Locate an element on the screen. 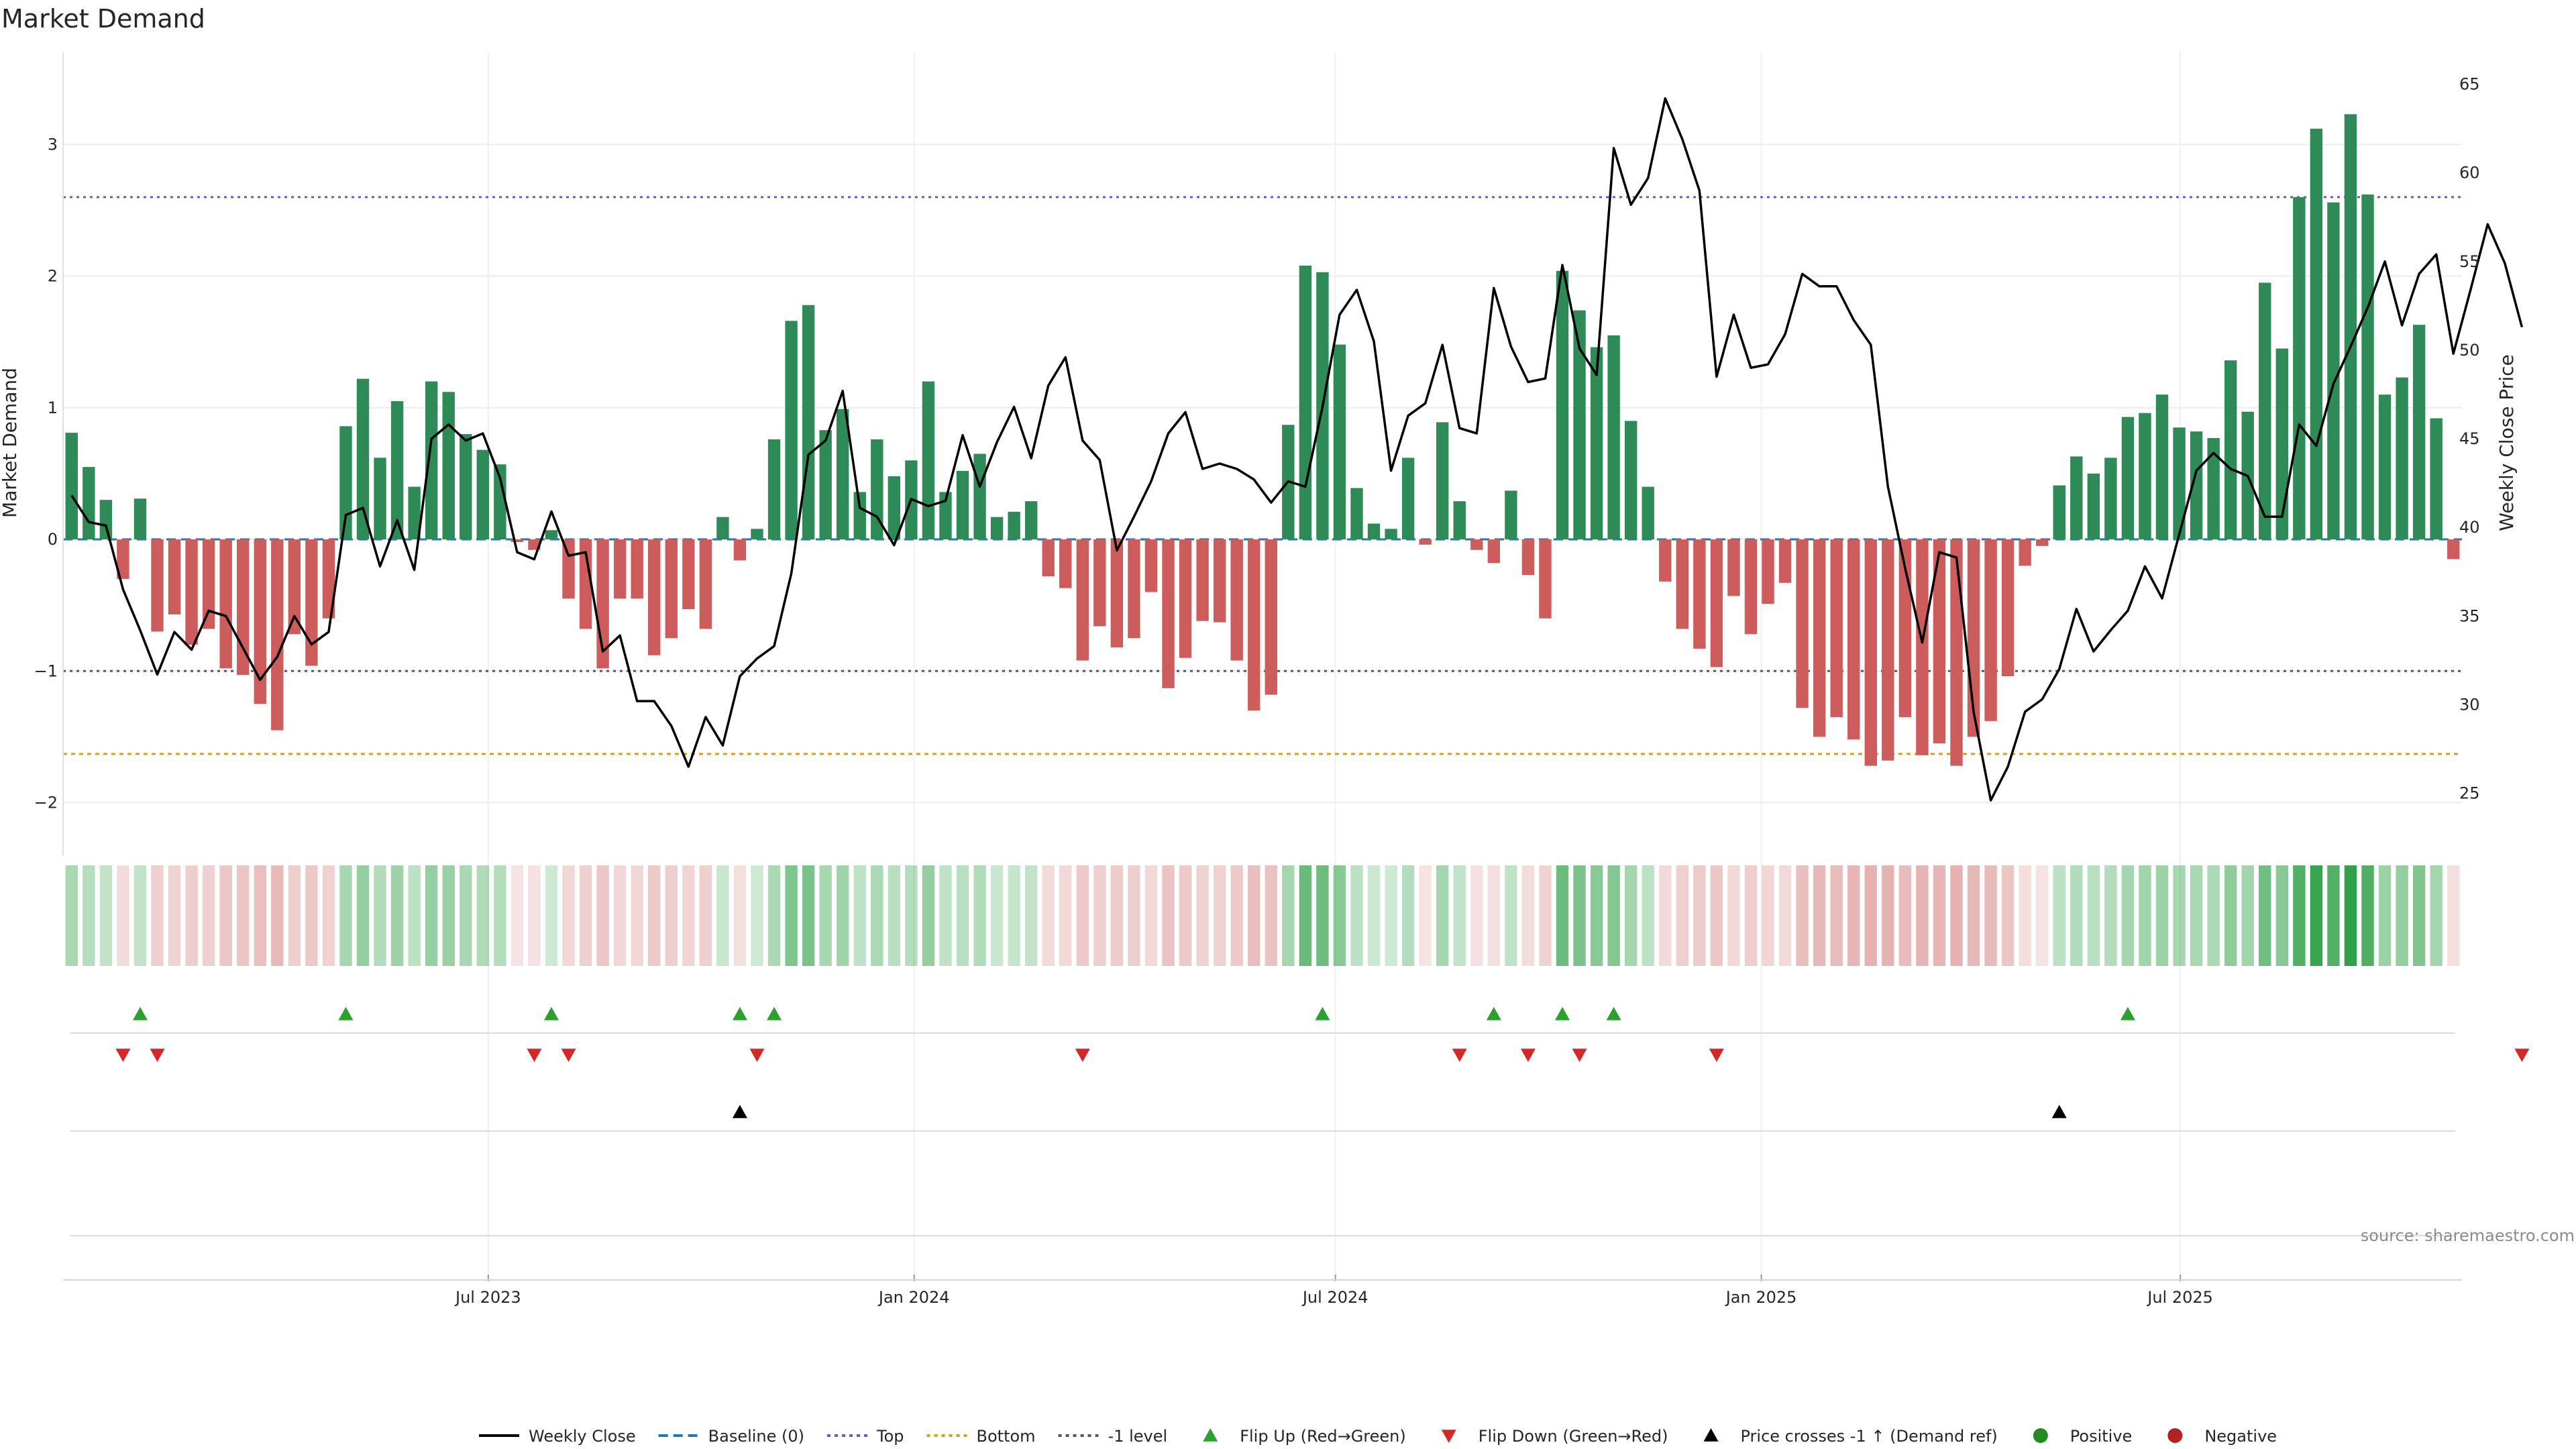 This screenshot has height=1449, width=2576. y-tick-label: 2 is located at coordinates (53, 276).